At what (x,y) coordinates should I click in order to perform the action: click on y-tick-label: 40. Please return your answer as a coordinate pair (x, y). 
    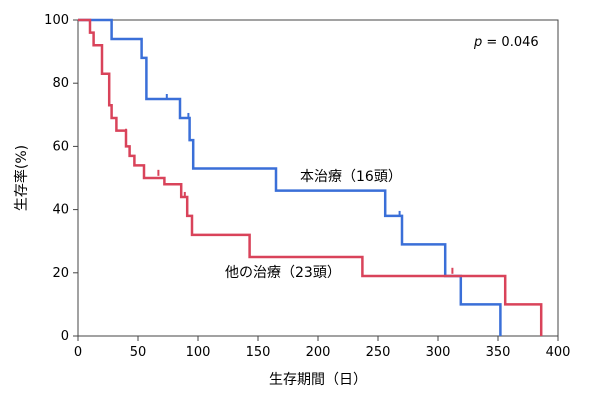
    Looking at the image, I should click on (60, 210).